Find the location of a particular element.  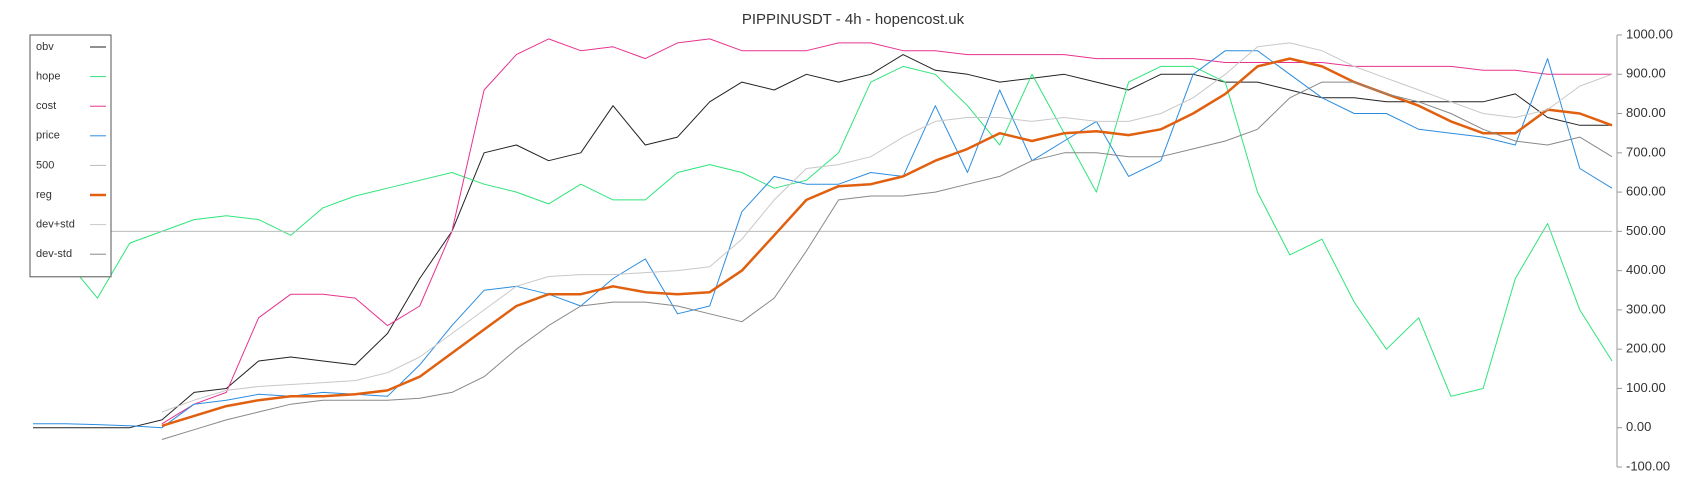

y-tick-label: 0.00 is located at coordinates (1638, 426).